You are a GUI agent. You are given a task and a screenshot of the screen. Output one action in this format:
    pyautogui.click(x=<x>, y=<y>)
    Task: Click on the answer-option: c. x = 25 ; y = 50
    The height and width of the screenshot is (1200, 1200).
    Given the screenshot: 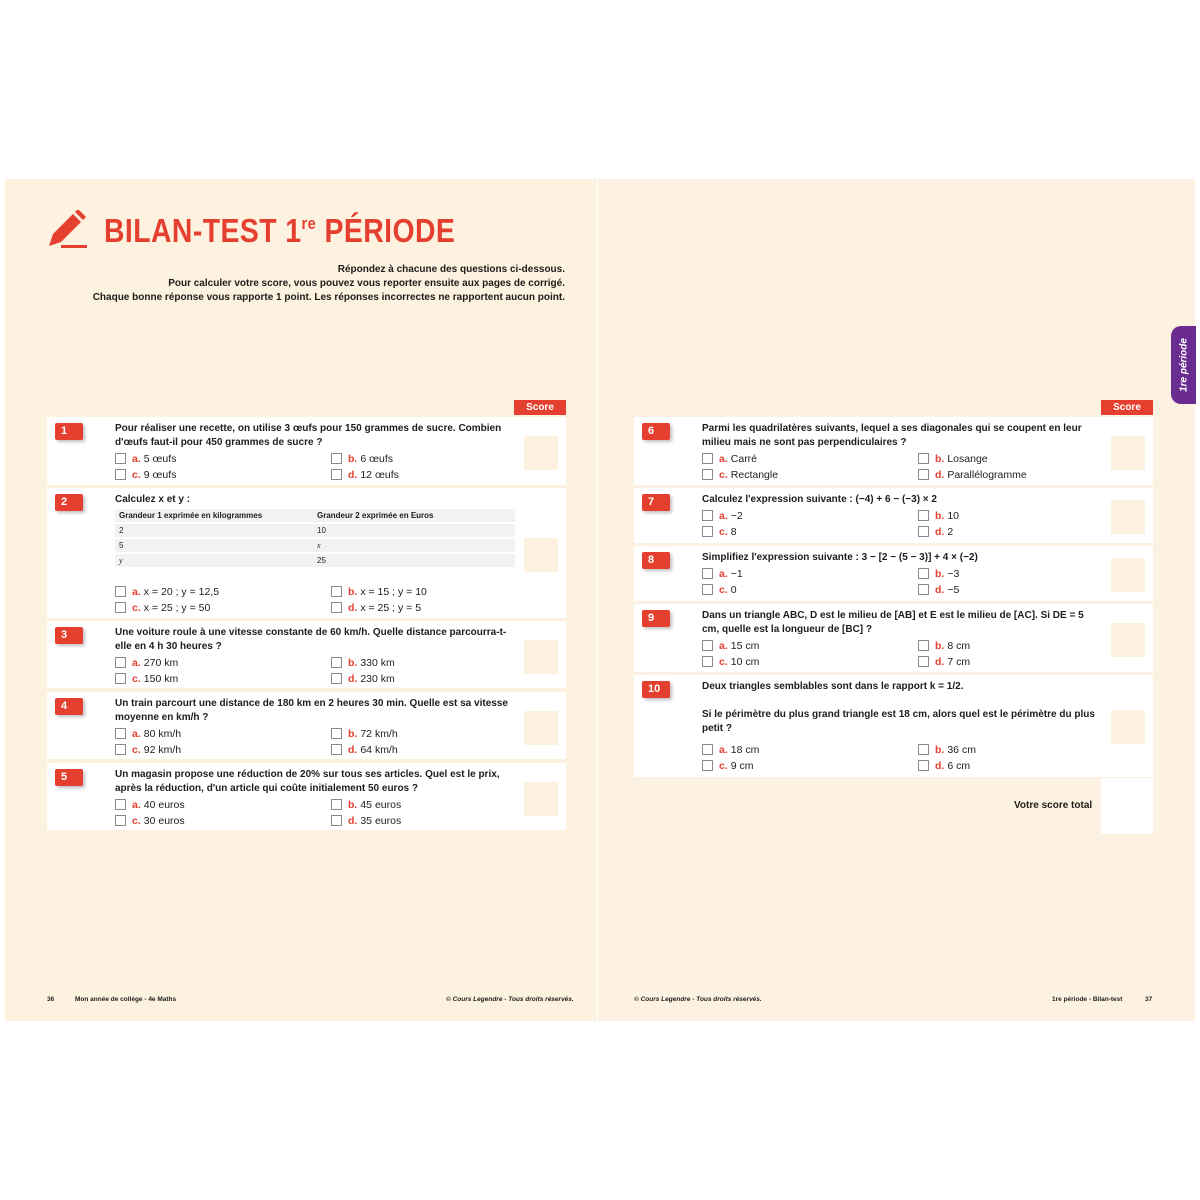 What is the action you would take?
    pyautogui.click(x=223, y=607)
    